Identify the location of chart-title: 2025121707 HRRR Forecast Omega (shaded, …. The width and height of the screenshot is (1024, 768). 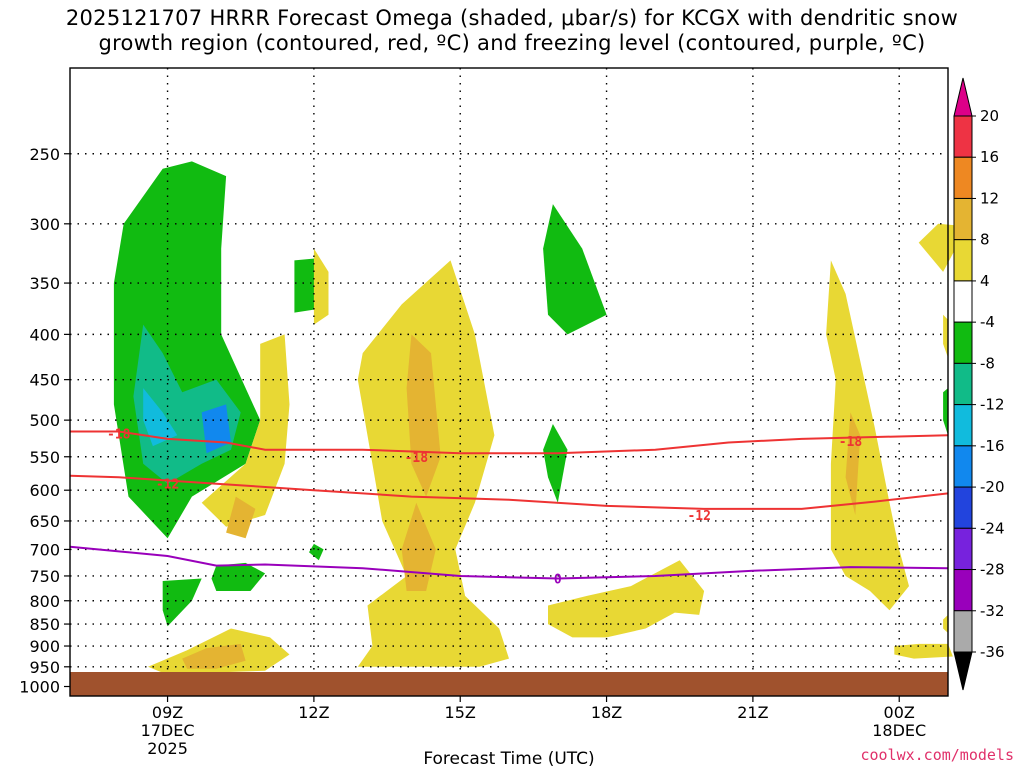
(512, 31).